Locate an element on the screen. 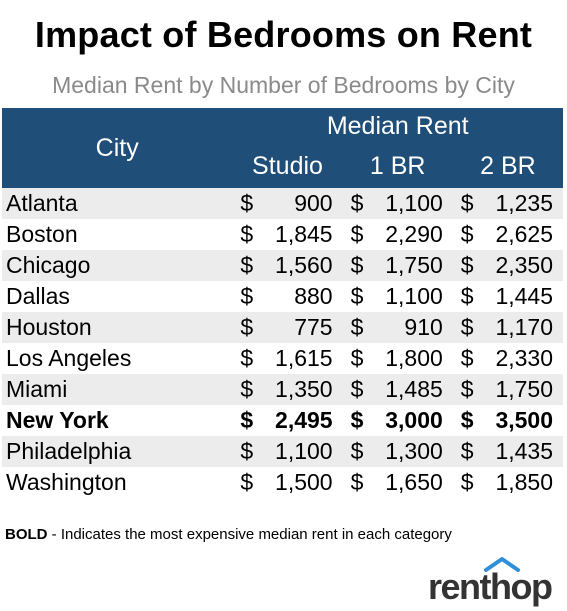  rent-value: 1,300 is located at coordinates (414, 451).